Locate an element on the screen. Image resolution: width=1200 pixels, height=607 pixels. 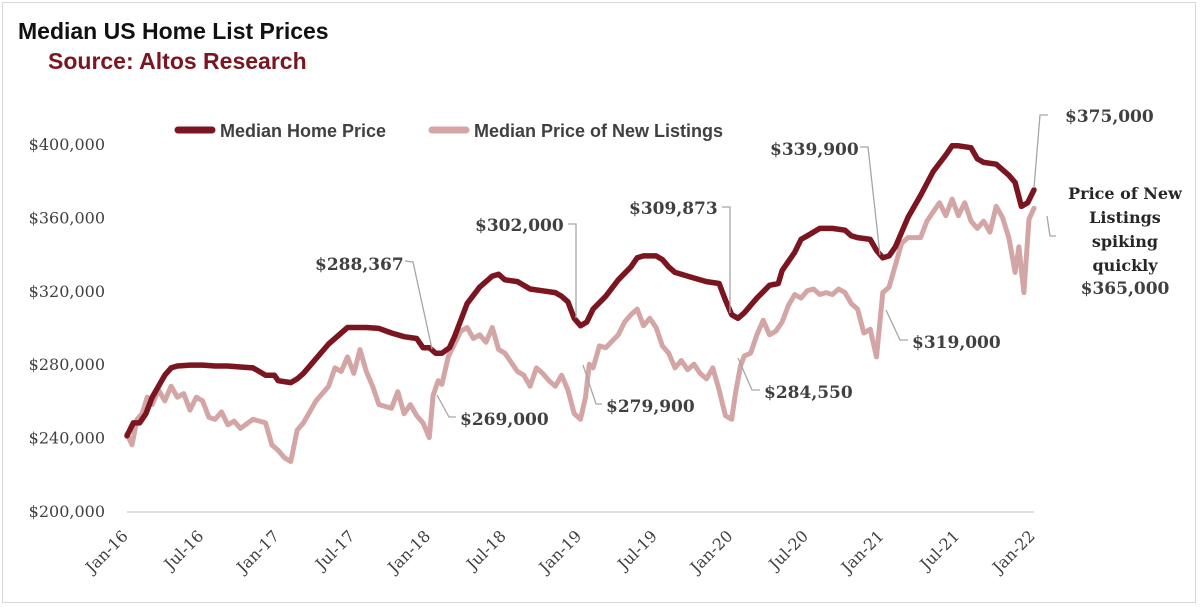
x-tick-label: Jul-19 is located at coordinates (636, 550).